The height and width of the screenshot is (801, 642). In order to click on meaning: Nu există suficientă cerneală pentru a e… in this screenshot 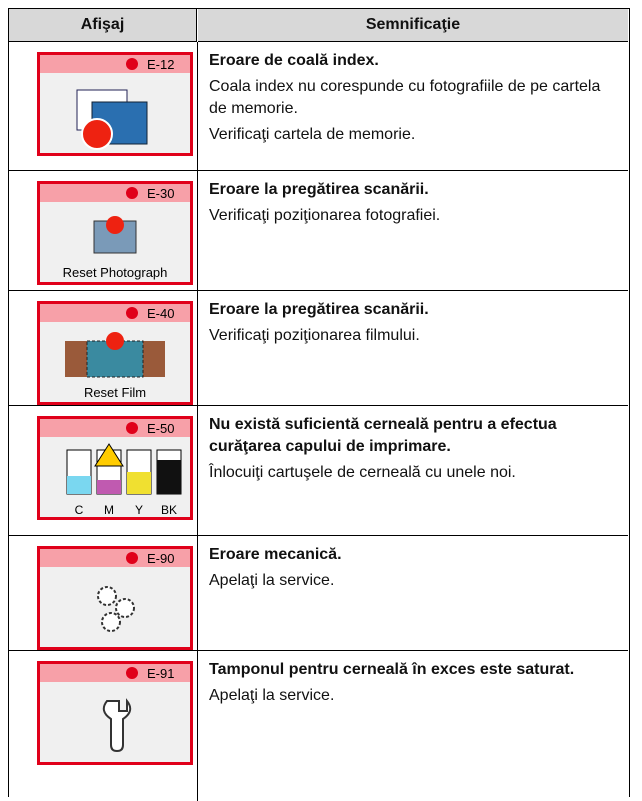, I will do `click(414, 451)`.